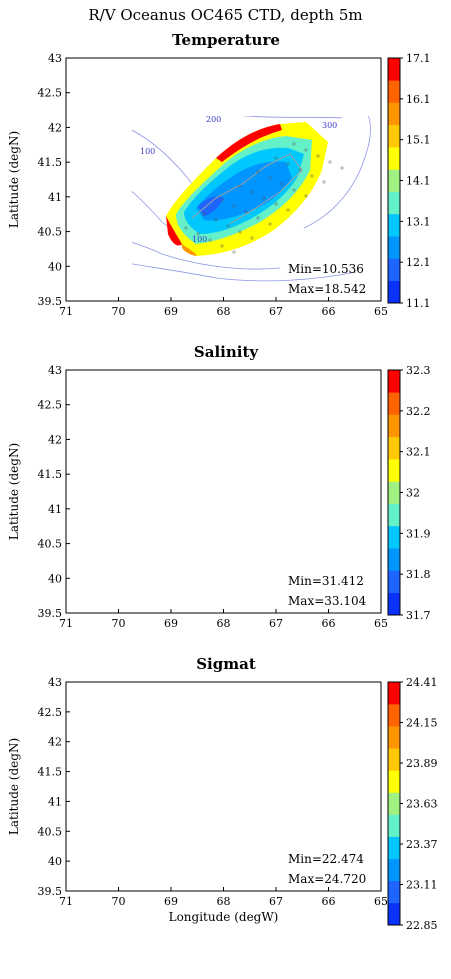 The width and height of the screenshot is (451, 979). I want to click on colorbar-label: 32.3, so click(418, 370).